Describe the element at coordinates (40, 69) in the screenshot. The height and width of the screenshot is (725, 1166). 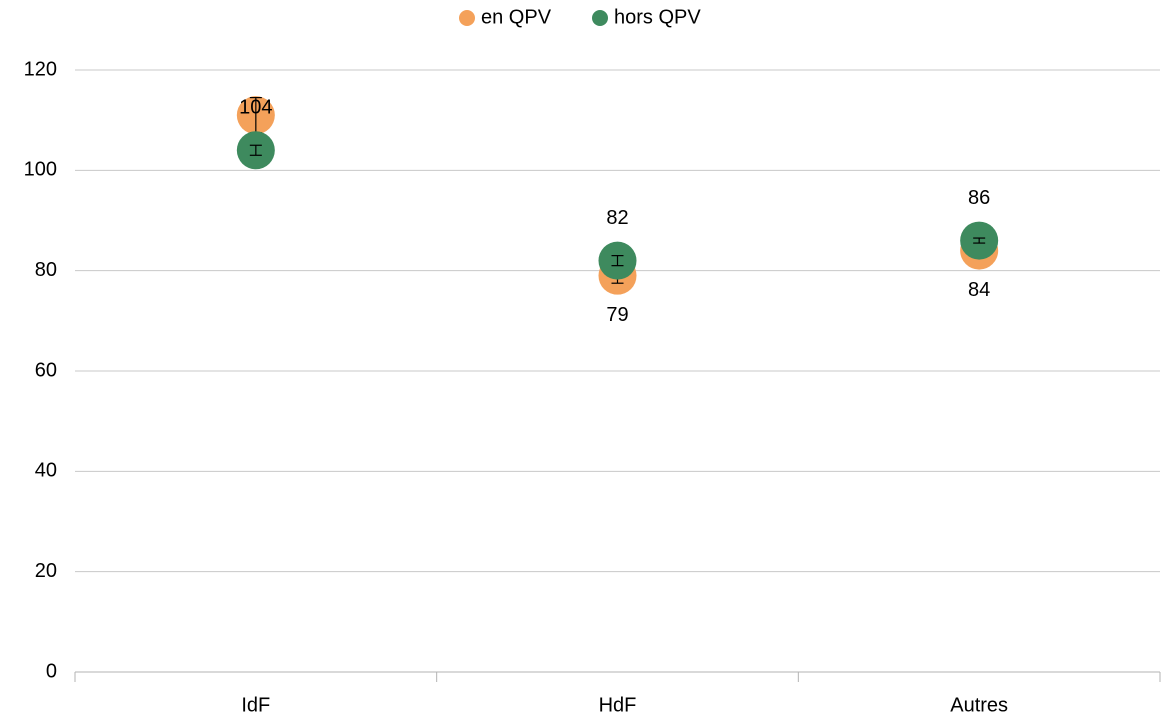
I see `y-tick-label: 120` at that location.